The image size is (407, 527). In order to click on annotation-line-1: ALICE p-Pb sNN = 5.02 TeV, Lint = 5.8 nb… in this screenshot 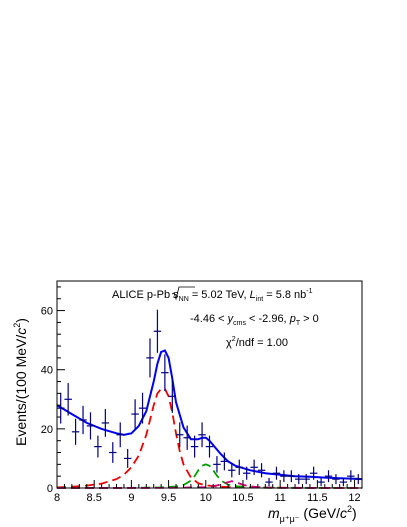, I will do `click(212, 295)`.